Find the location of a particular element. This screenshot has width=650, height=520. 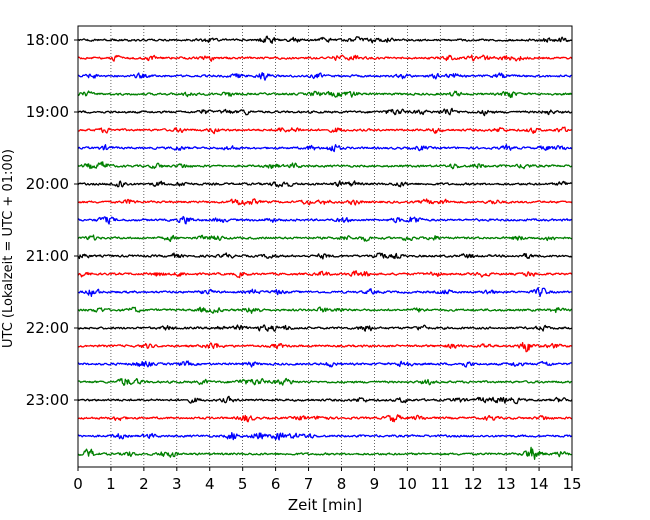

trace-2045 is located at coordinates (325, 238).